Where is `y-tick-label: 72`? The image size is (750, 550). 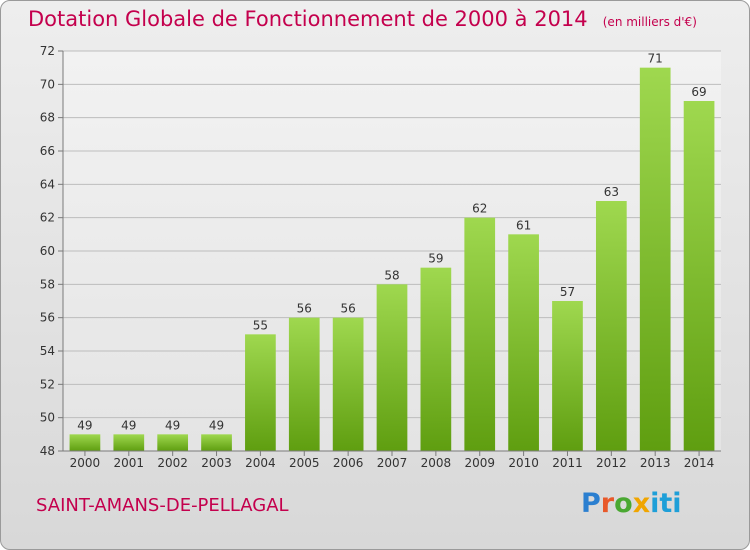 y-tick-label: 72 is located at coordinates (47, 51).